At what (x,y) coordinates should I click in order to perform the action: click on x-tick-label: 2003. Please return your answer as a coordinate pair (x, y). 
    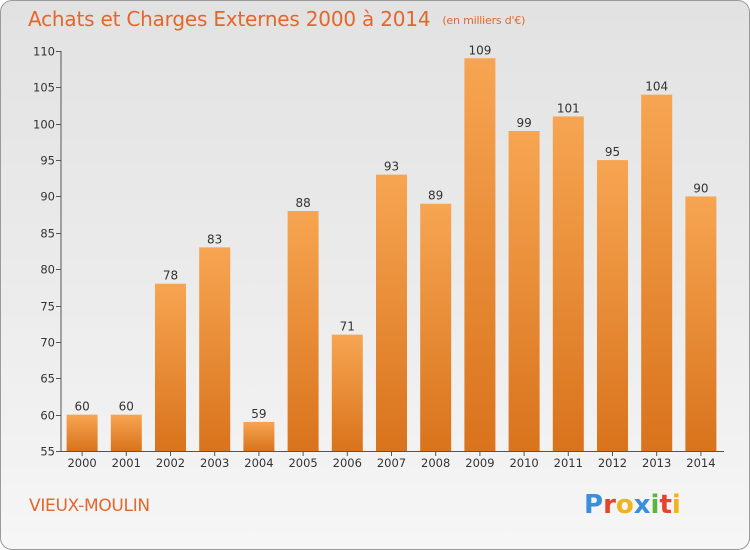
    Looking at the image, I should click on (214, 463).